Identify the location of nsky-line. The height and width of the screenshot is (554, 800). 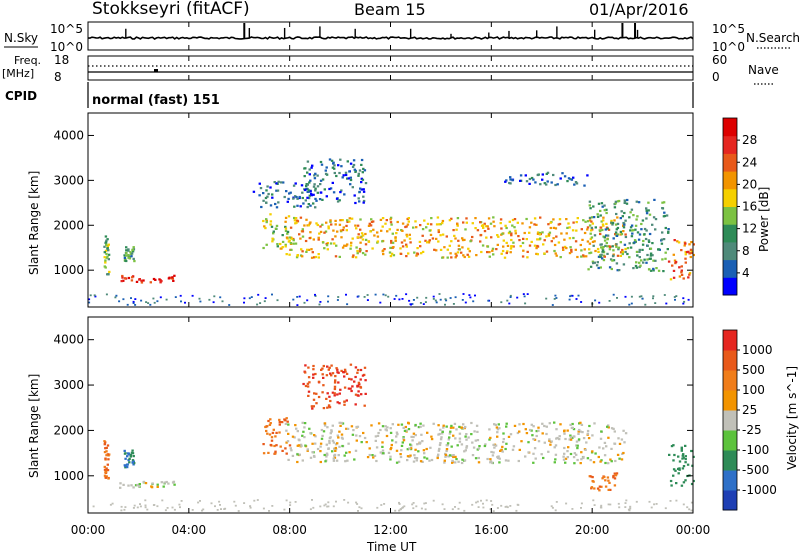
(390, 38).